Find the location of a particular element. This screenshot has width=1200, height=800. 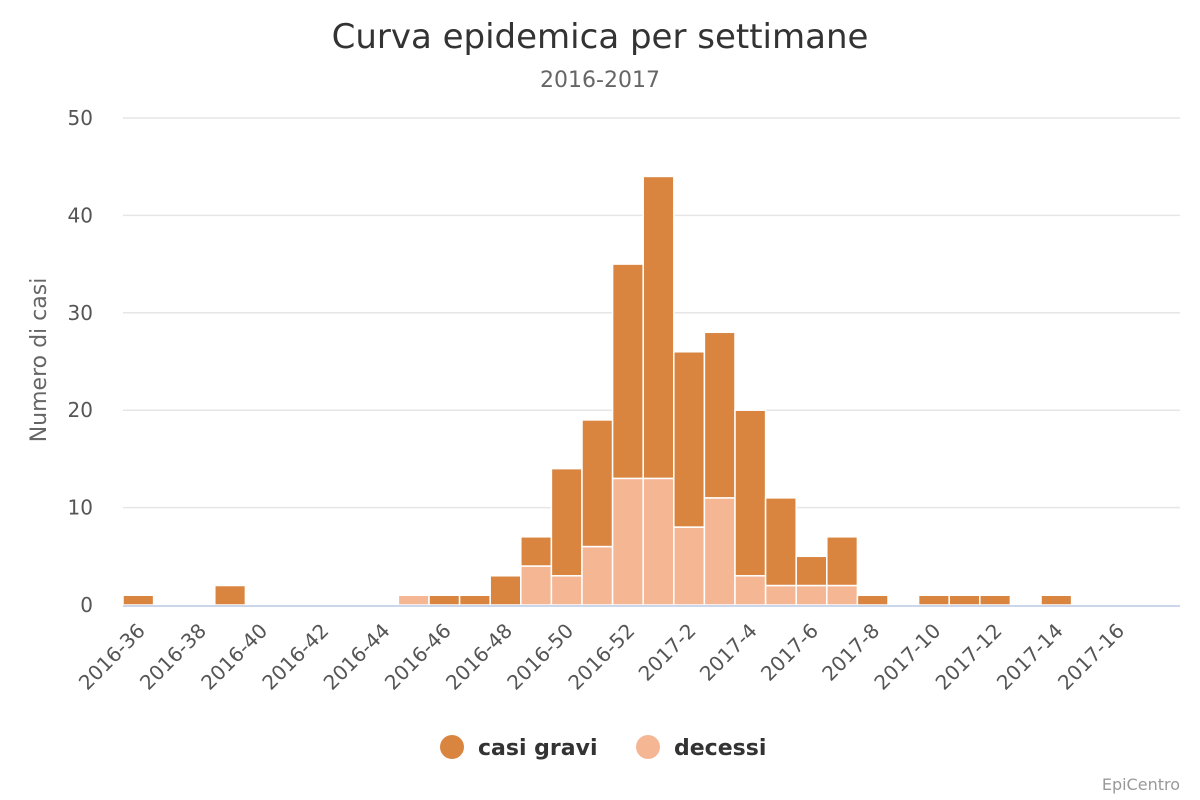

x-tick-label: 2016-46 is located at coordinates (418, 657).